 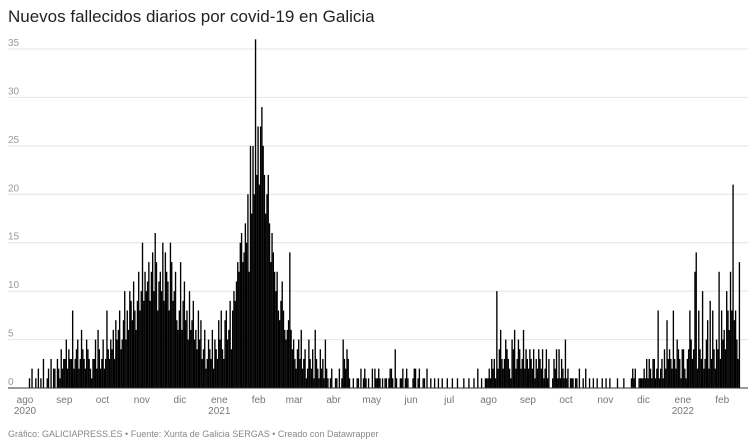 What do you see at coordinates (14, 285) in the screenshot?
I see `y-tick-label: 10` at bounding box center [14, 285].